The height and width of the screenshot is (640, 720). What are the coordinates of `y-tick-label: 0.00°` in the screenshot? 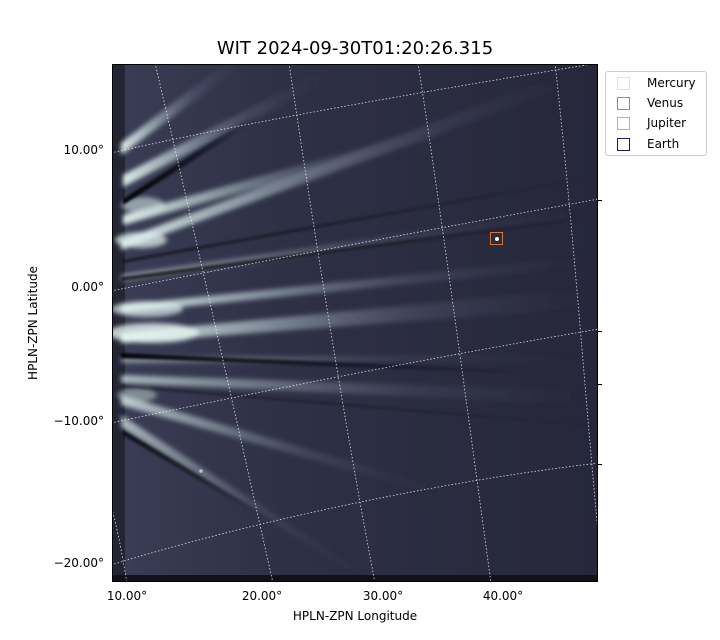 It's located at (87, 287).